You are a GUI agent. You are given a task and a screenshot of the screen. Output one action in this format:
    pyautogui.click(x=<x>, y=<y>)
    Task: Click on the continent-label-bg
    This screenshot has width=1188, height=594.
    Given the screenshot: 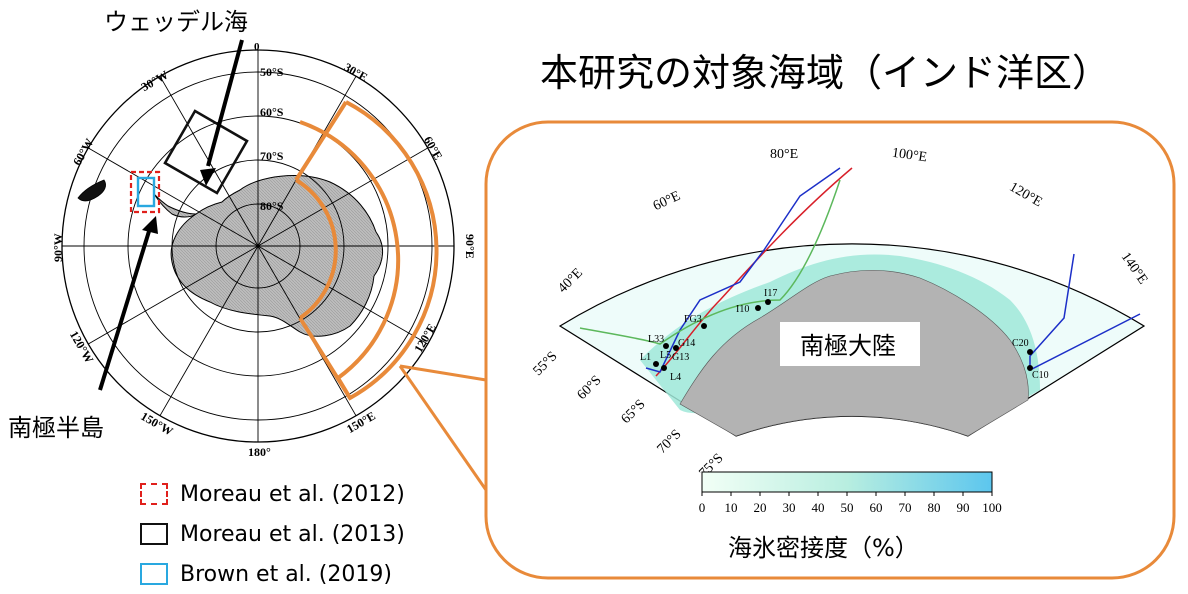 What is the action you would take?
    pyautogui.click(x=850, y=344)
    